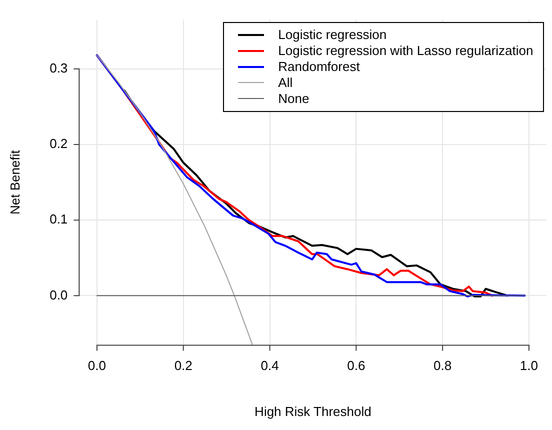 The width and height of the screenshot is (552, 430). What do you see at coordinates (59, 294) in the screenshot?
I see `y-tick-label: 0.0` at bounding box center [59, 294].